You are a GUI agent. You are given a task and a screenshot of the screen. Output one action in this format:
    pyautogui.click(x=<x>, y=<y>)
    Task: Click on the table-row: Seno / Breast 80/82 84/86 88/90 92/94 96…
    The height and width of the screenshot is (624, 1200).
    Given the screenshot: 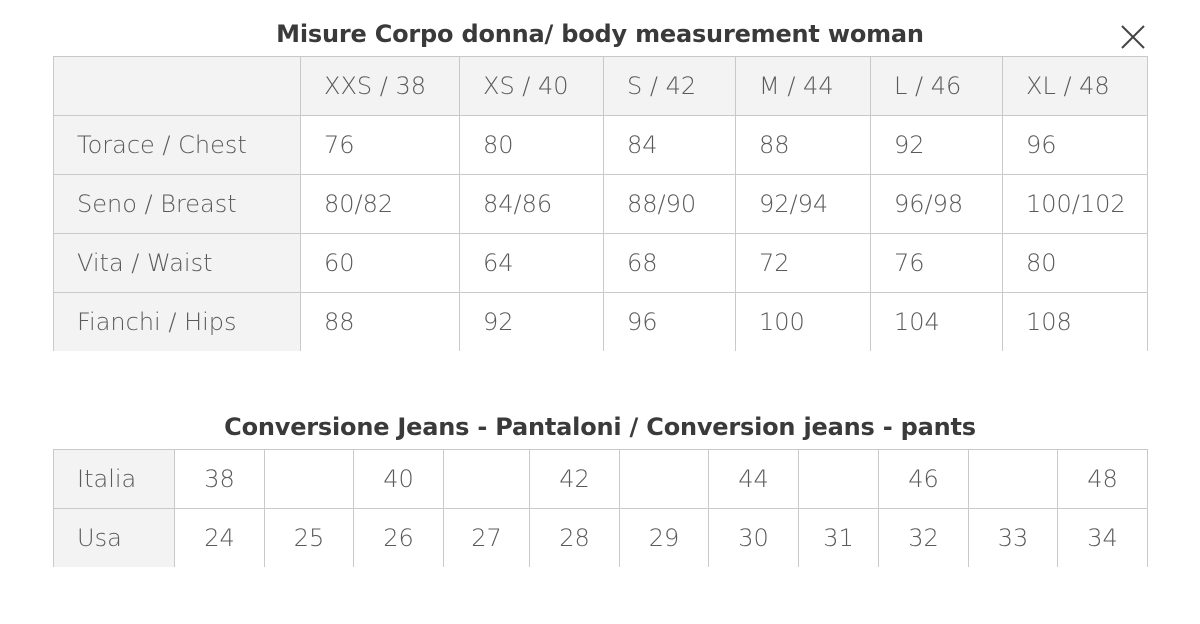 What is the action you would take?
    pyautogui.click(x=600, y=204)
    